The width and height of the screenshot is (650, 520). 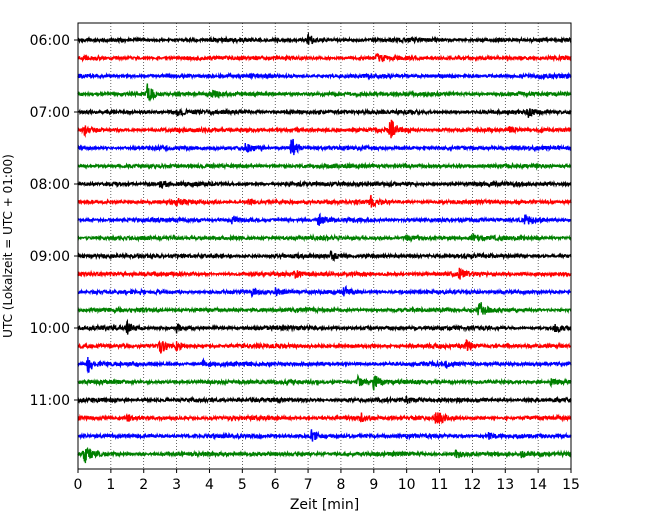 What do you see at coordinates (407, 485) in the screenshot?
I see `x-tick-label: 10` at bounding box center [407, 485].